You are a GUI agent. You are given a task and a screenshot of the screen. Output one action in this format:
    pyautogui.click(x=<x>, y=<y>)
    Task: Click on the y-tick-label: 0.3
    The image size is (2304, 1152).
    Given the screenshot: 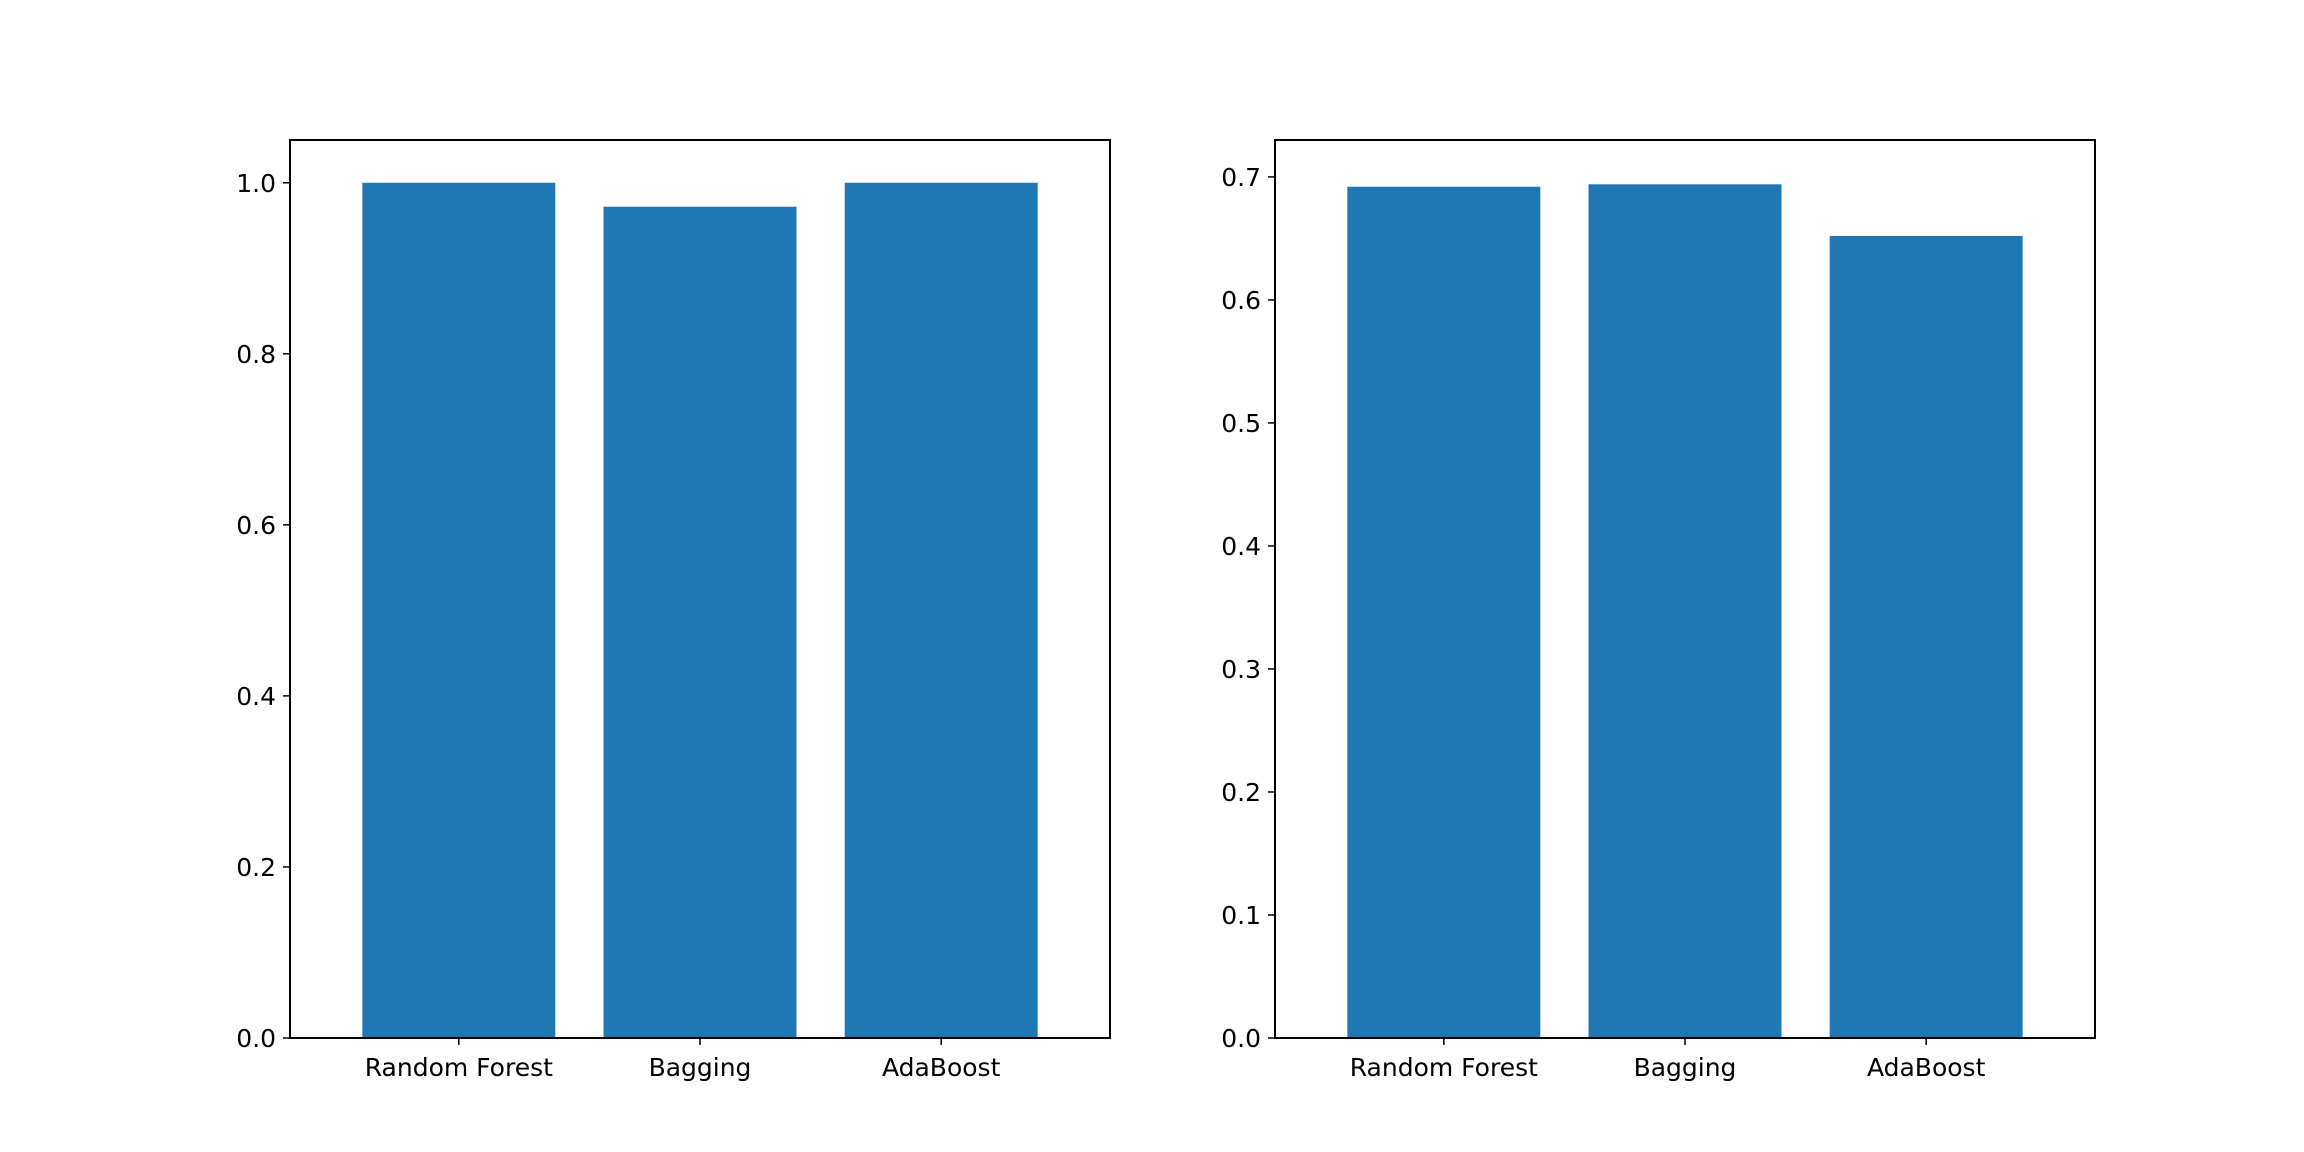 What is the action you would take?
    pyautogui.click(x=1241, y=669)
    